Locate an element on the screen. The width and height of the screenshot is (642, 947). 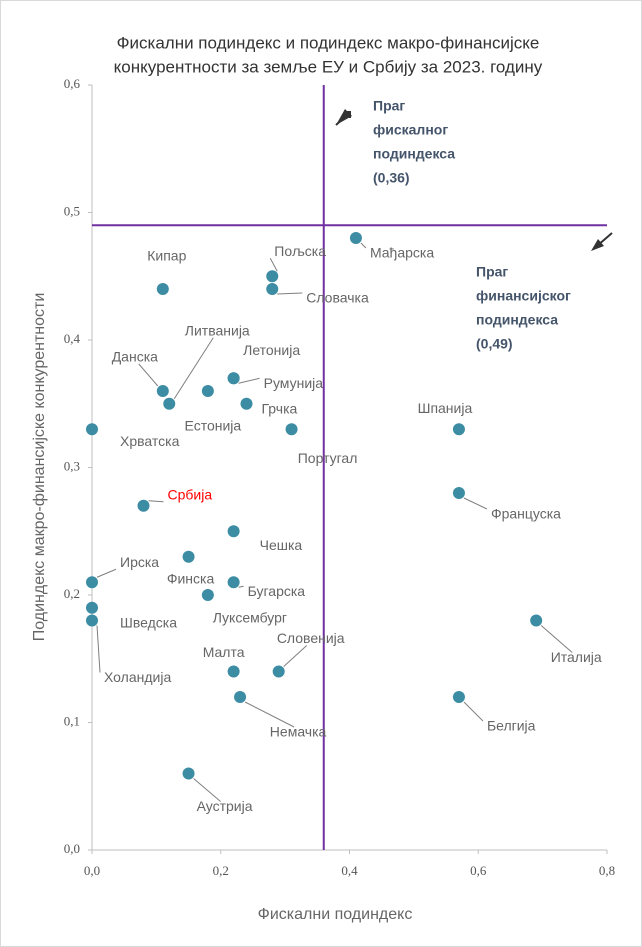
x-tick-label: 0,0 is located at coordinates (92, 870).